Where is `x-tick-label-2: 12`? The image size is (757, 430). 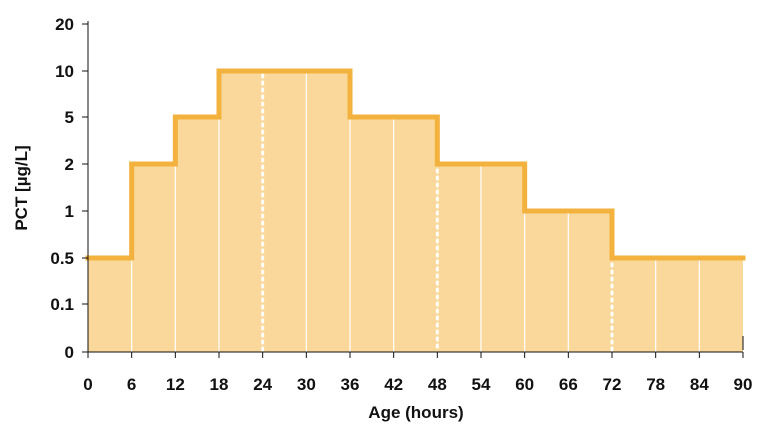
x-tick-label-2: 12 is located at coordinates (175, 384).